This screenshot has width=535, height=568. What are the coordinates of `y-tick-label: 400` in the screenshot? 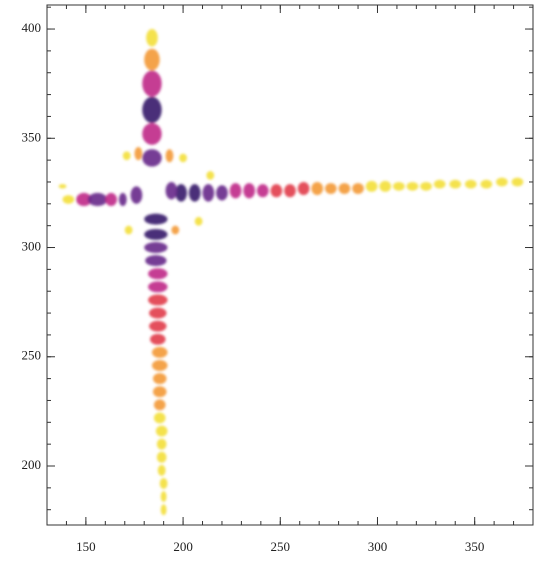 It's located at (32, 27).